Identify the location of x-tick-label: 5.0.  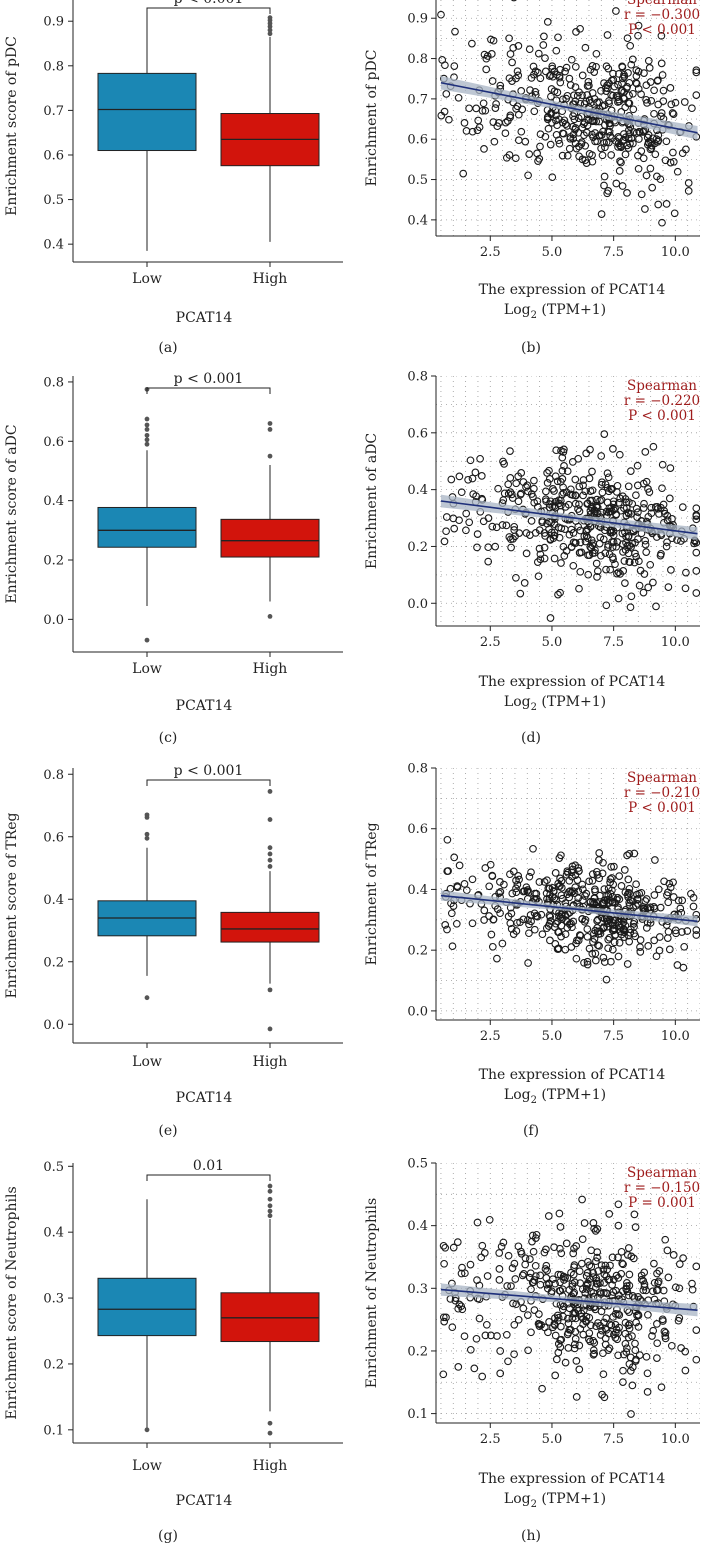
(552, 252).